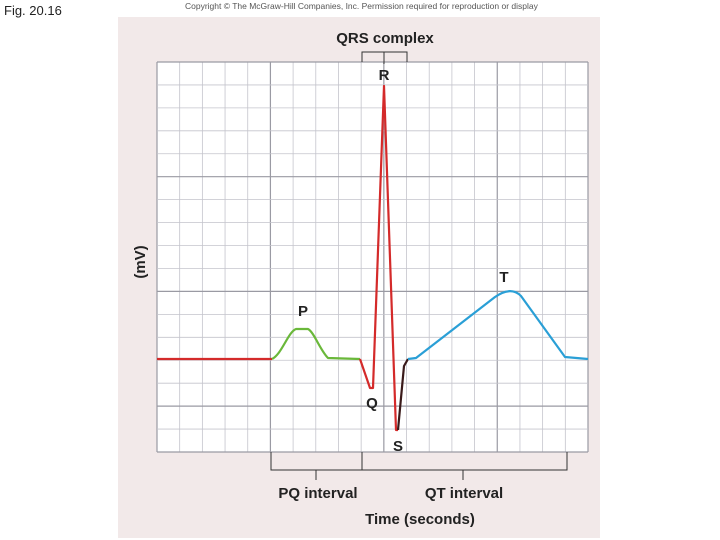 This screenshot has width=720, height=540. I want to click on p-wave-trace, so click(316, 344).